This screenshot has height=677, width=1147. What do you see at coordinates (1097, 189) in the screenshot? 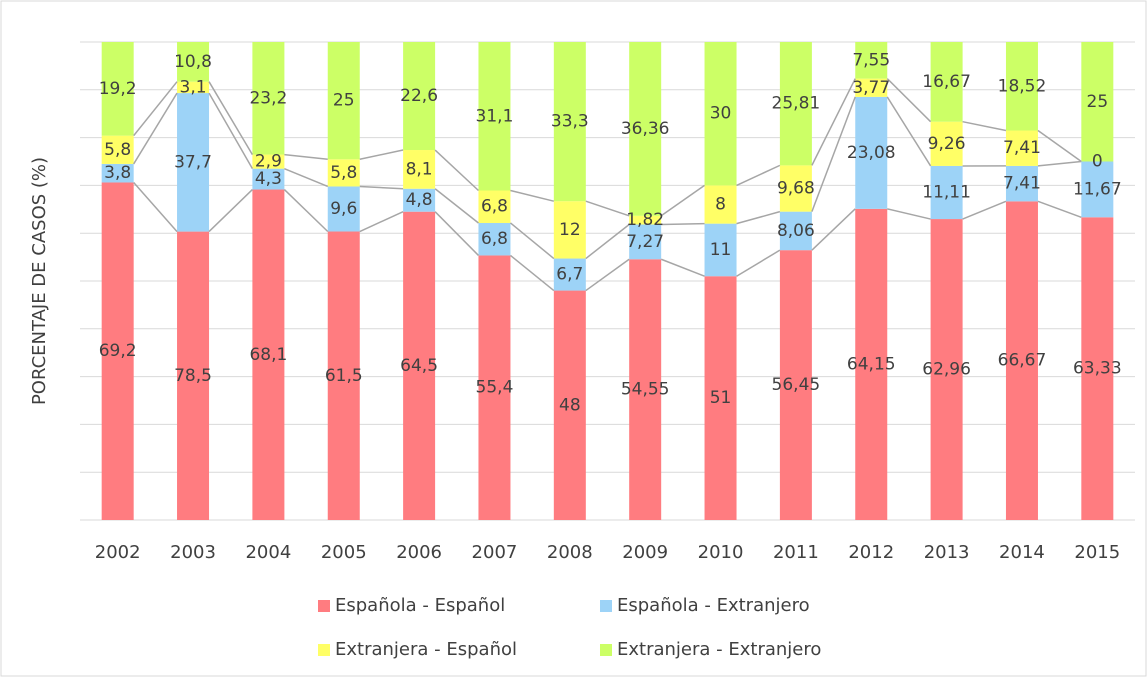
I see `value-label: 11,67` at bounding box center [1097, 189].